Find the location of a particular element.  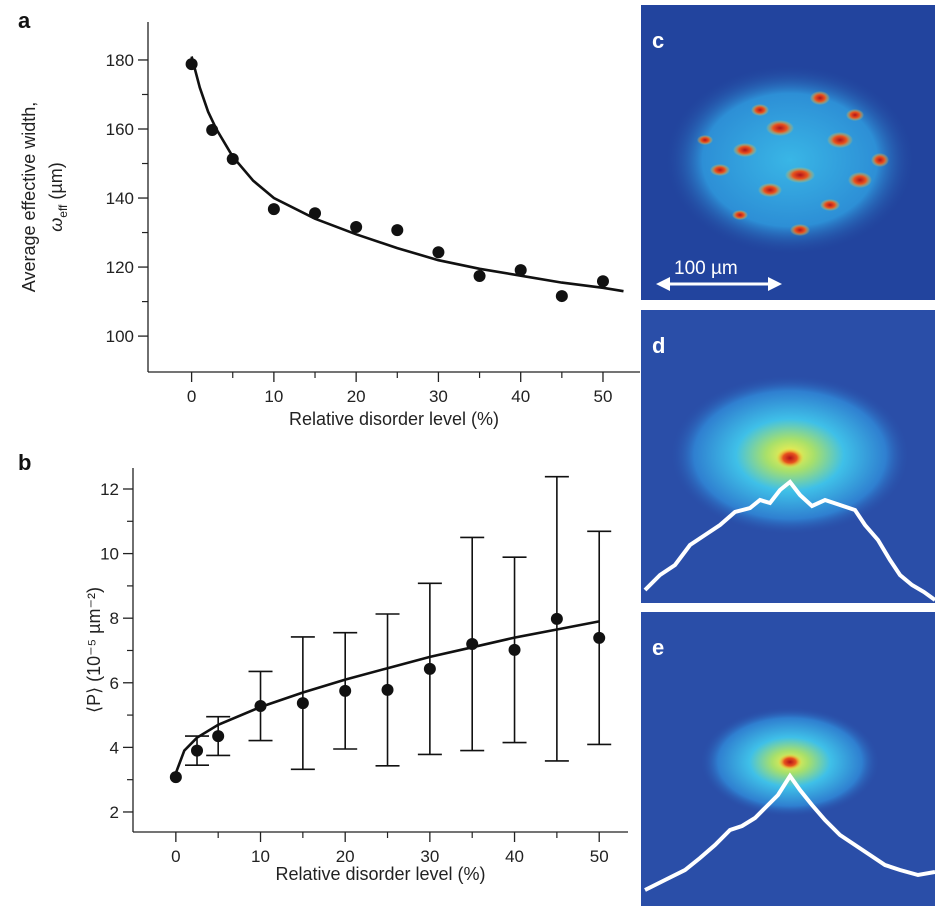

y-tick-label: 160 is located at coordinates (120, 129).